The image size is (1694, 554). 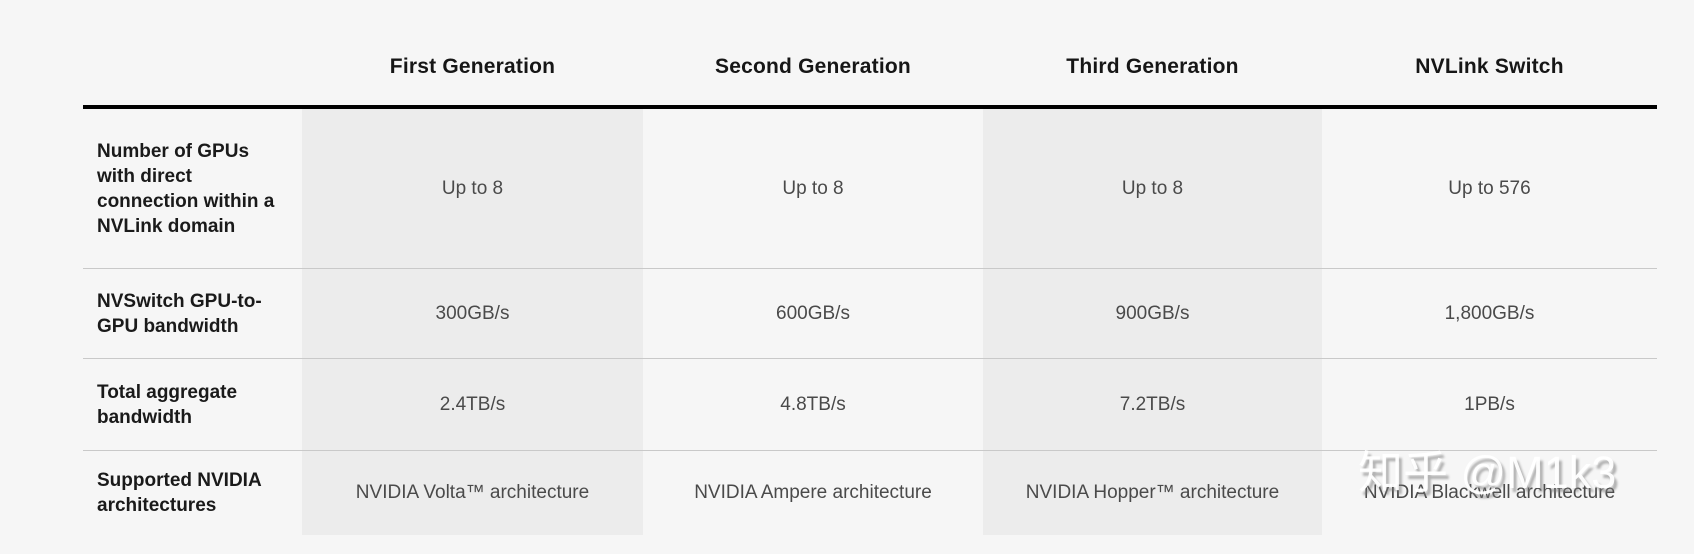 What do you see at coordinates (472, 404) in the screenshot?
I see `table-cell: 2.4TB/s` at bounding box center [472, 404].